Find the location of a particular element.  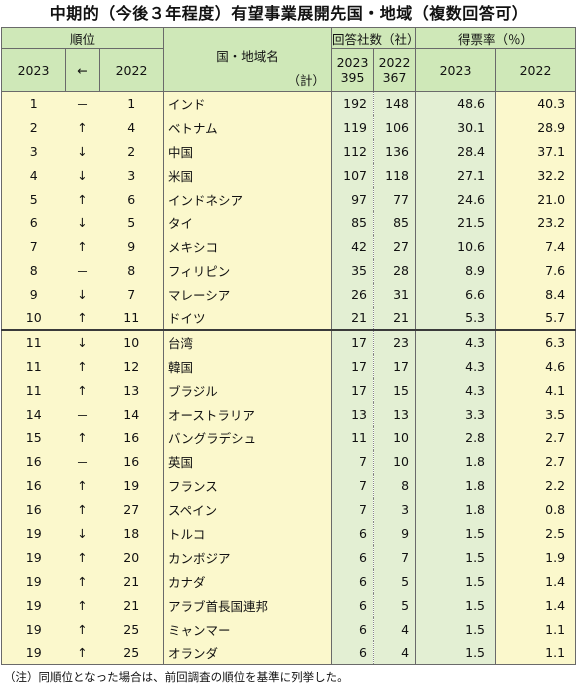

country-name-cell: カナダ is located at coordinates (247, 581).